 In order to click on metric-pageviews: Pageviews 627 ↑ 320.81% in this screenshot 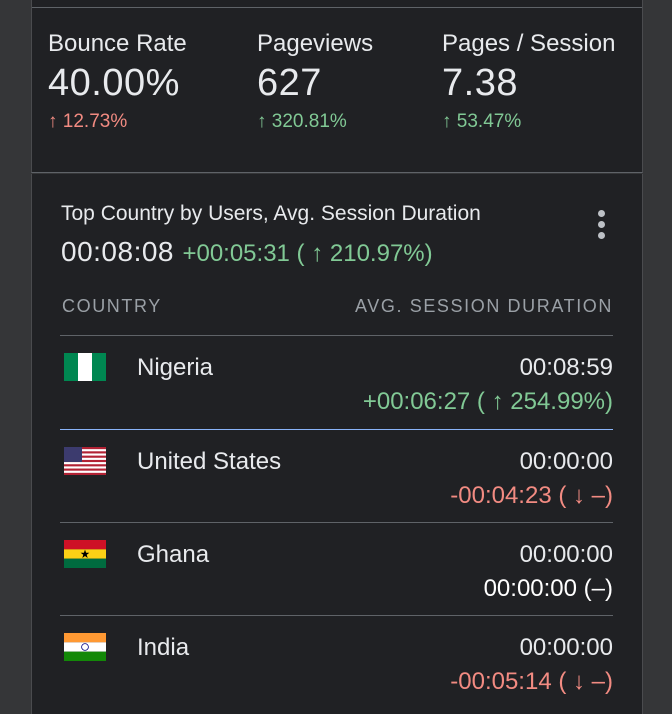, I will do `click(315, 81)`.